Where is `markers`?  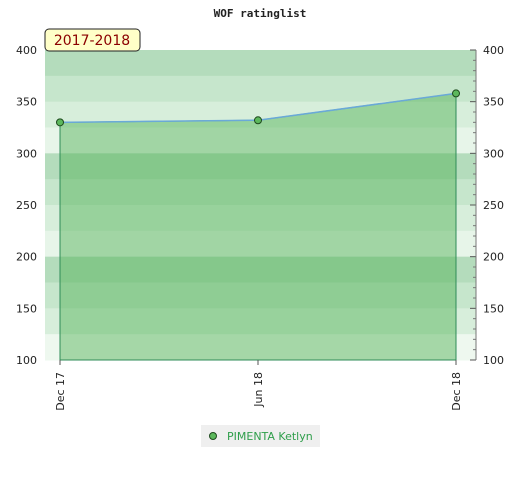
markers is located at coordinates (258, 108).